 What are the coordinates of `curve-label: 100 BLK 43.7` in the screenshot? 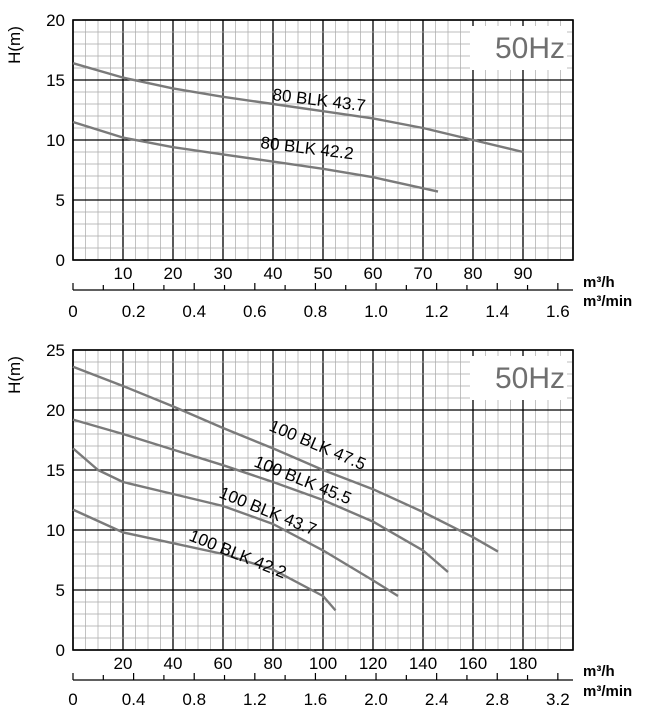 It's located at (268, 511).